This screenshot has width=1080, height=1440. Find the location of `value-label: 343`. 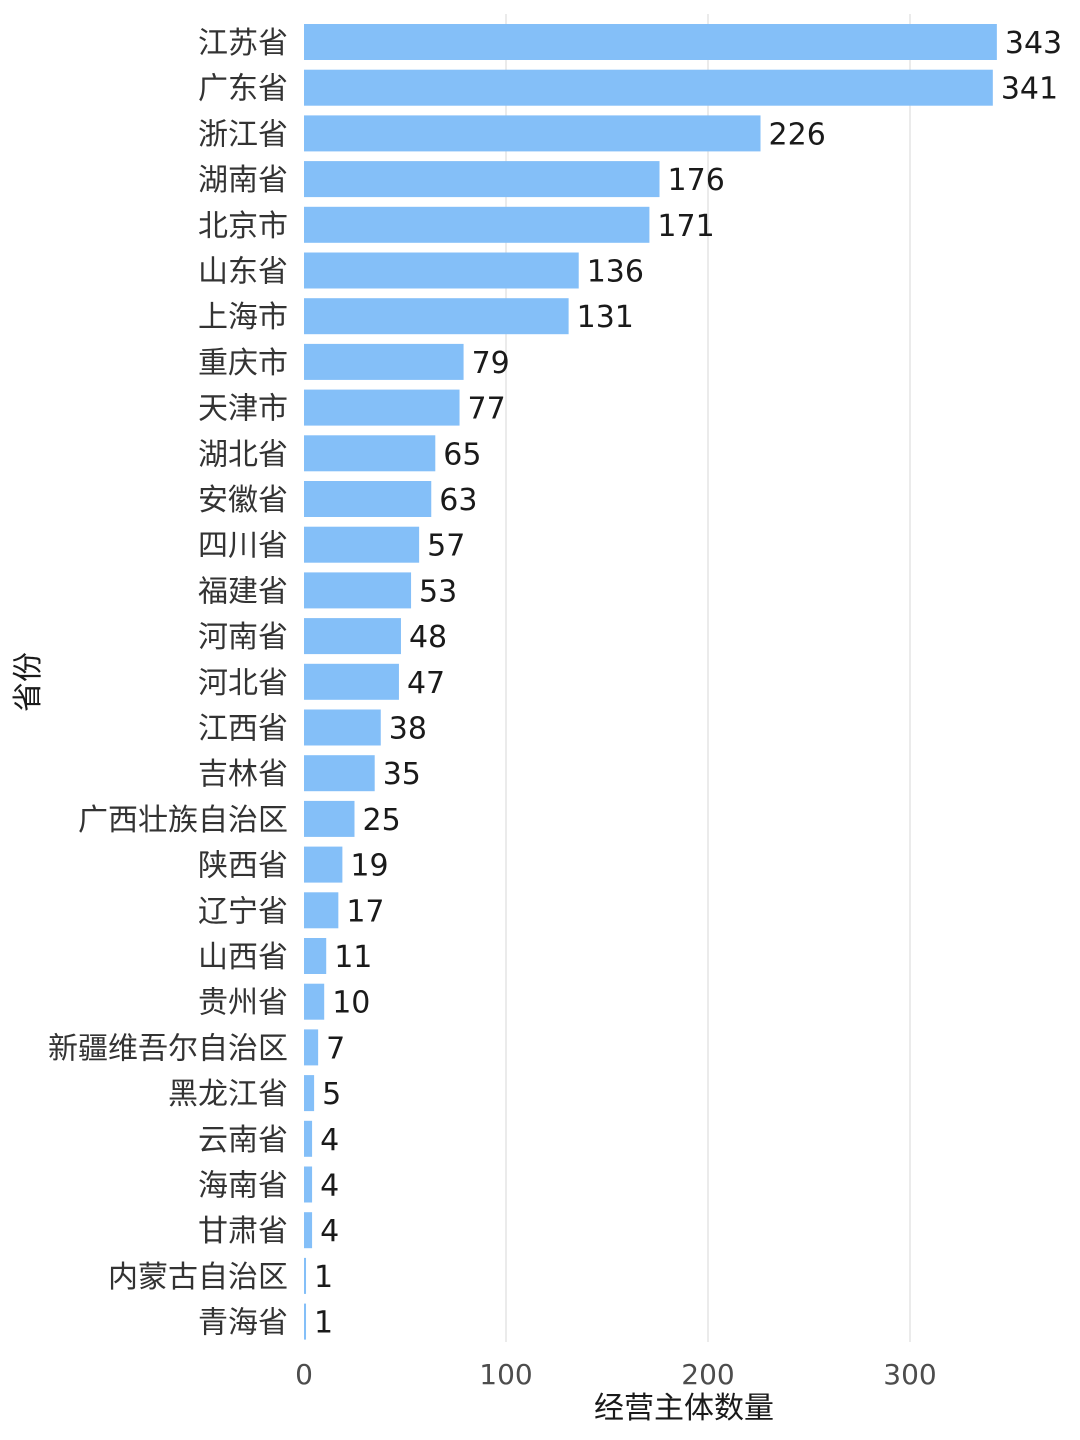

value-label: 343 is located at coordinates (1033, 43).